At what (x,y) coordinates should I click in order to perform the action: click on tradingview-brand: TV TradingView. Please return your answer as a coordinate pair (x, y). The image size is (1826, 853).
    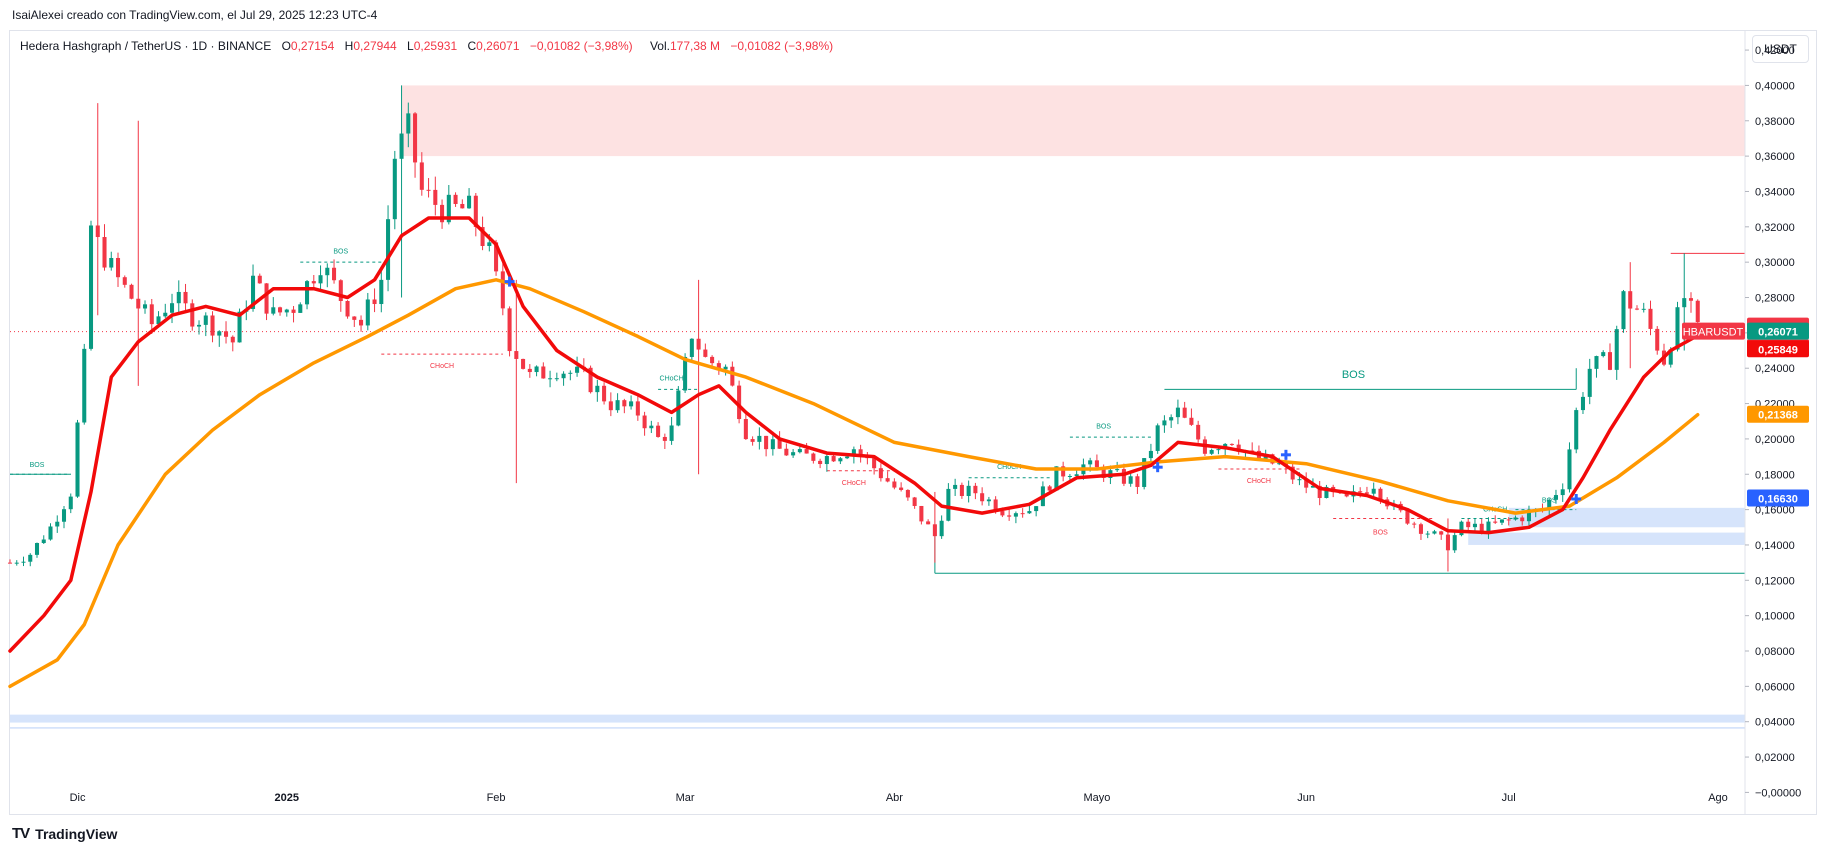
    Looking at the image, I should click on (64, 833).